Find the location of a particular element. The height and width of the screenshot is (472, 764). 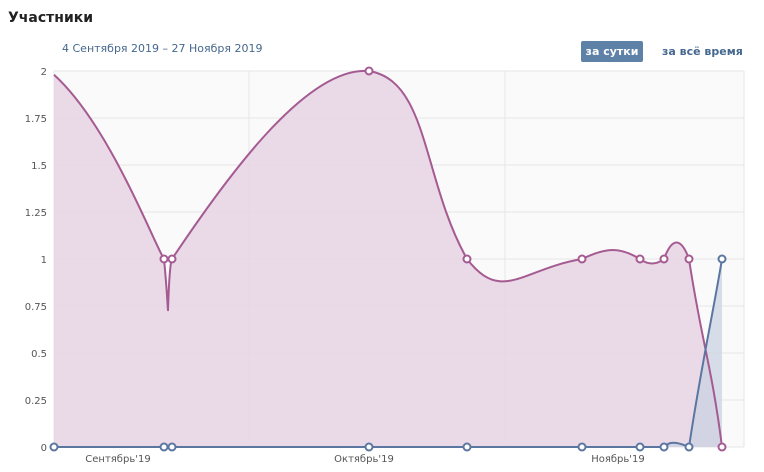

y-tick-label: 0 is located at coordinates (44, 448).